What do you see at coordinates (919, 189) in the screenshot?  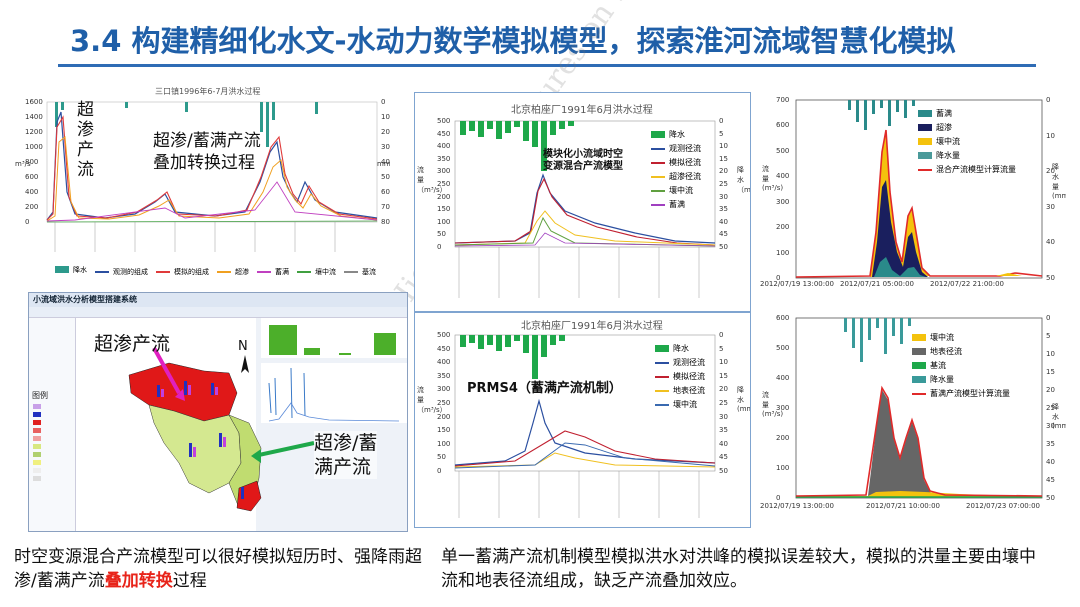 I see `hydrograph-e-svg` at bounding box center [919, 189].